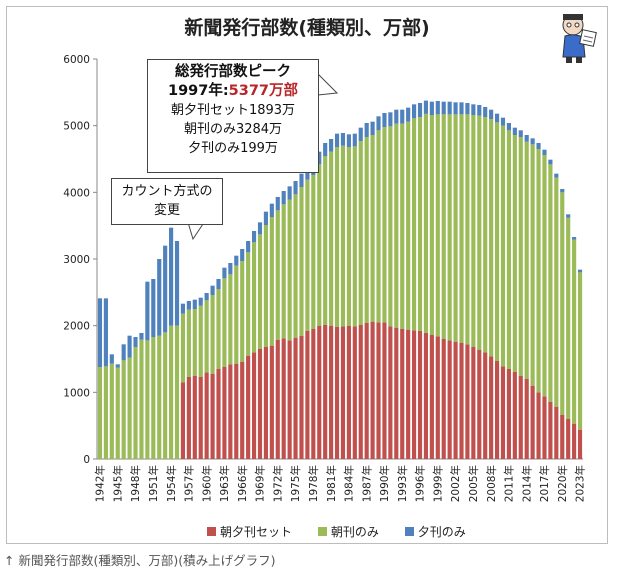 This screenshot has width=638, height=573. Describe the element at coordinates (166, 210) in the screenshot. I see `method-change-line2: 変更` at that location.